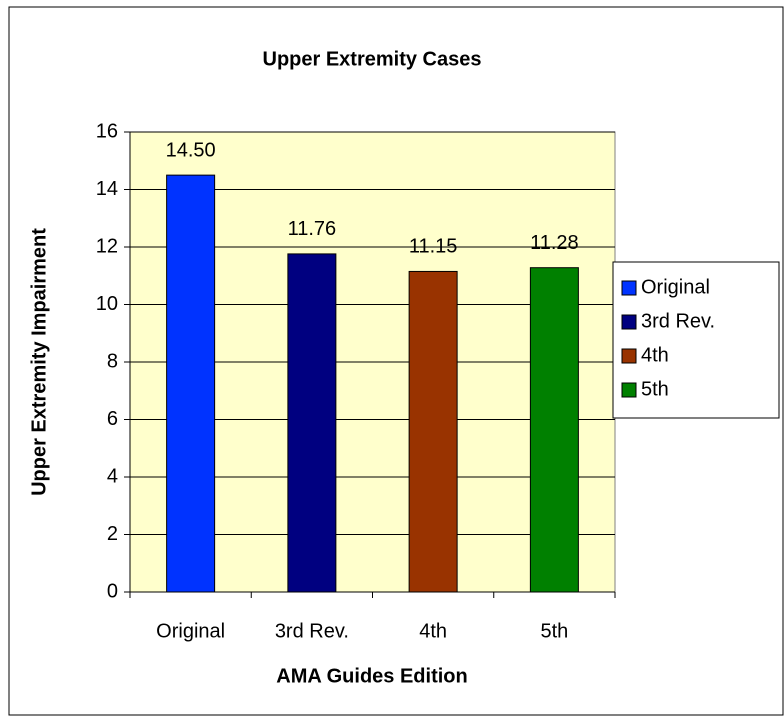 Image resolution: width=784 pixels, height=717 pixels. Describe the element at coordinates (554, 243) in the screenshot. I see `data-label: 11.28` at that location.